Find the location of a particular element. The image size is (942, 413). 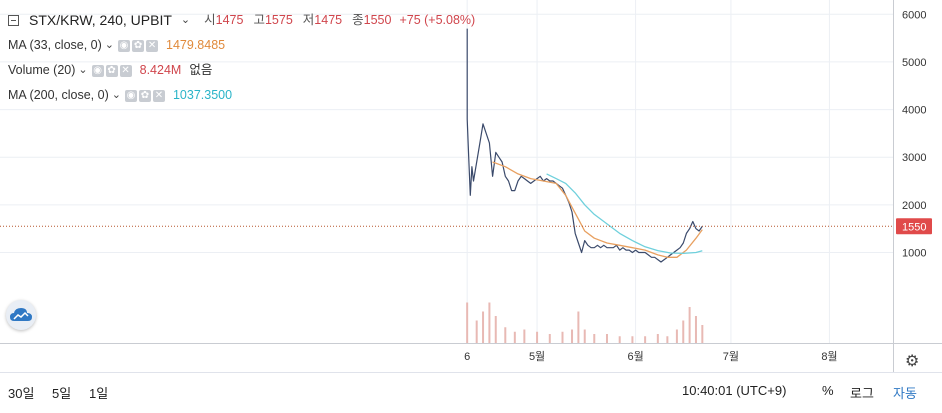

indicator-row-volume: Volume (20) ⌄ ◉ ✿ ✕ 8.424M 없음 is located at coordinates (243, 70).